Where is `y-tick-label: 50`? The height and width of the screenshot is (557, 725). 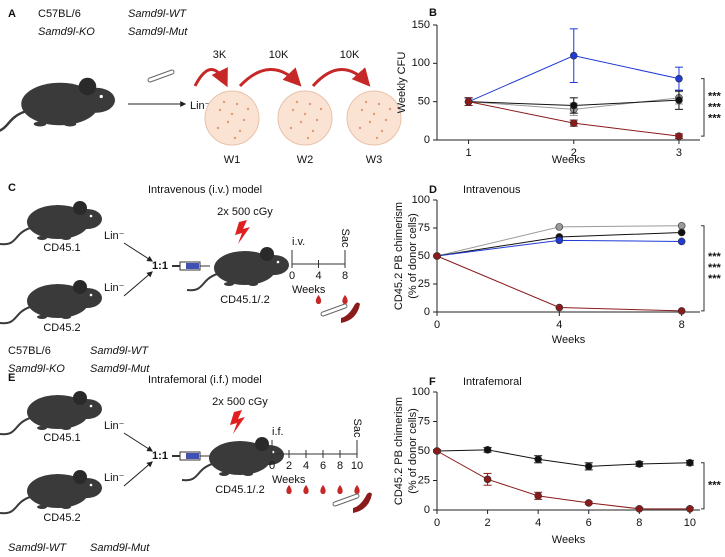 y-tick-label: 50 is located at coordinates (424, 102).